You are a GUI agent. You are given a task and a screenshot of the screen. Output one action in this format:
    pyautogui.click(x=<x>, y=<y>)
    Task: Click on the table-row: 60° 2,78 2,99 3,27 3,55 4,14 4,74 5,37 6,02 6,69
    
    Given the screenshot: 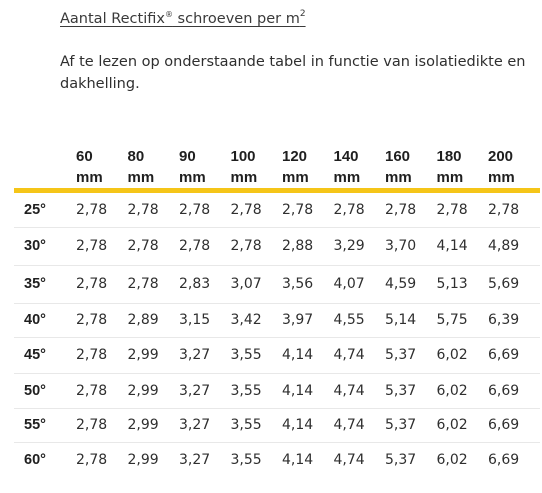 What is the action you would take?
    pyautogui.click(x=277, y=460)
    